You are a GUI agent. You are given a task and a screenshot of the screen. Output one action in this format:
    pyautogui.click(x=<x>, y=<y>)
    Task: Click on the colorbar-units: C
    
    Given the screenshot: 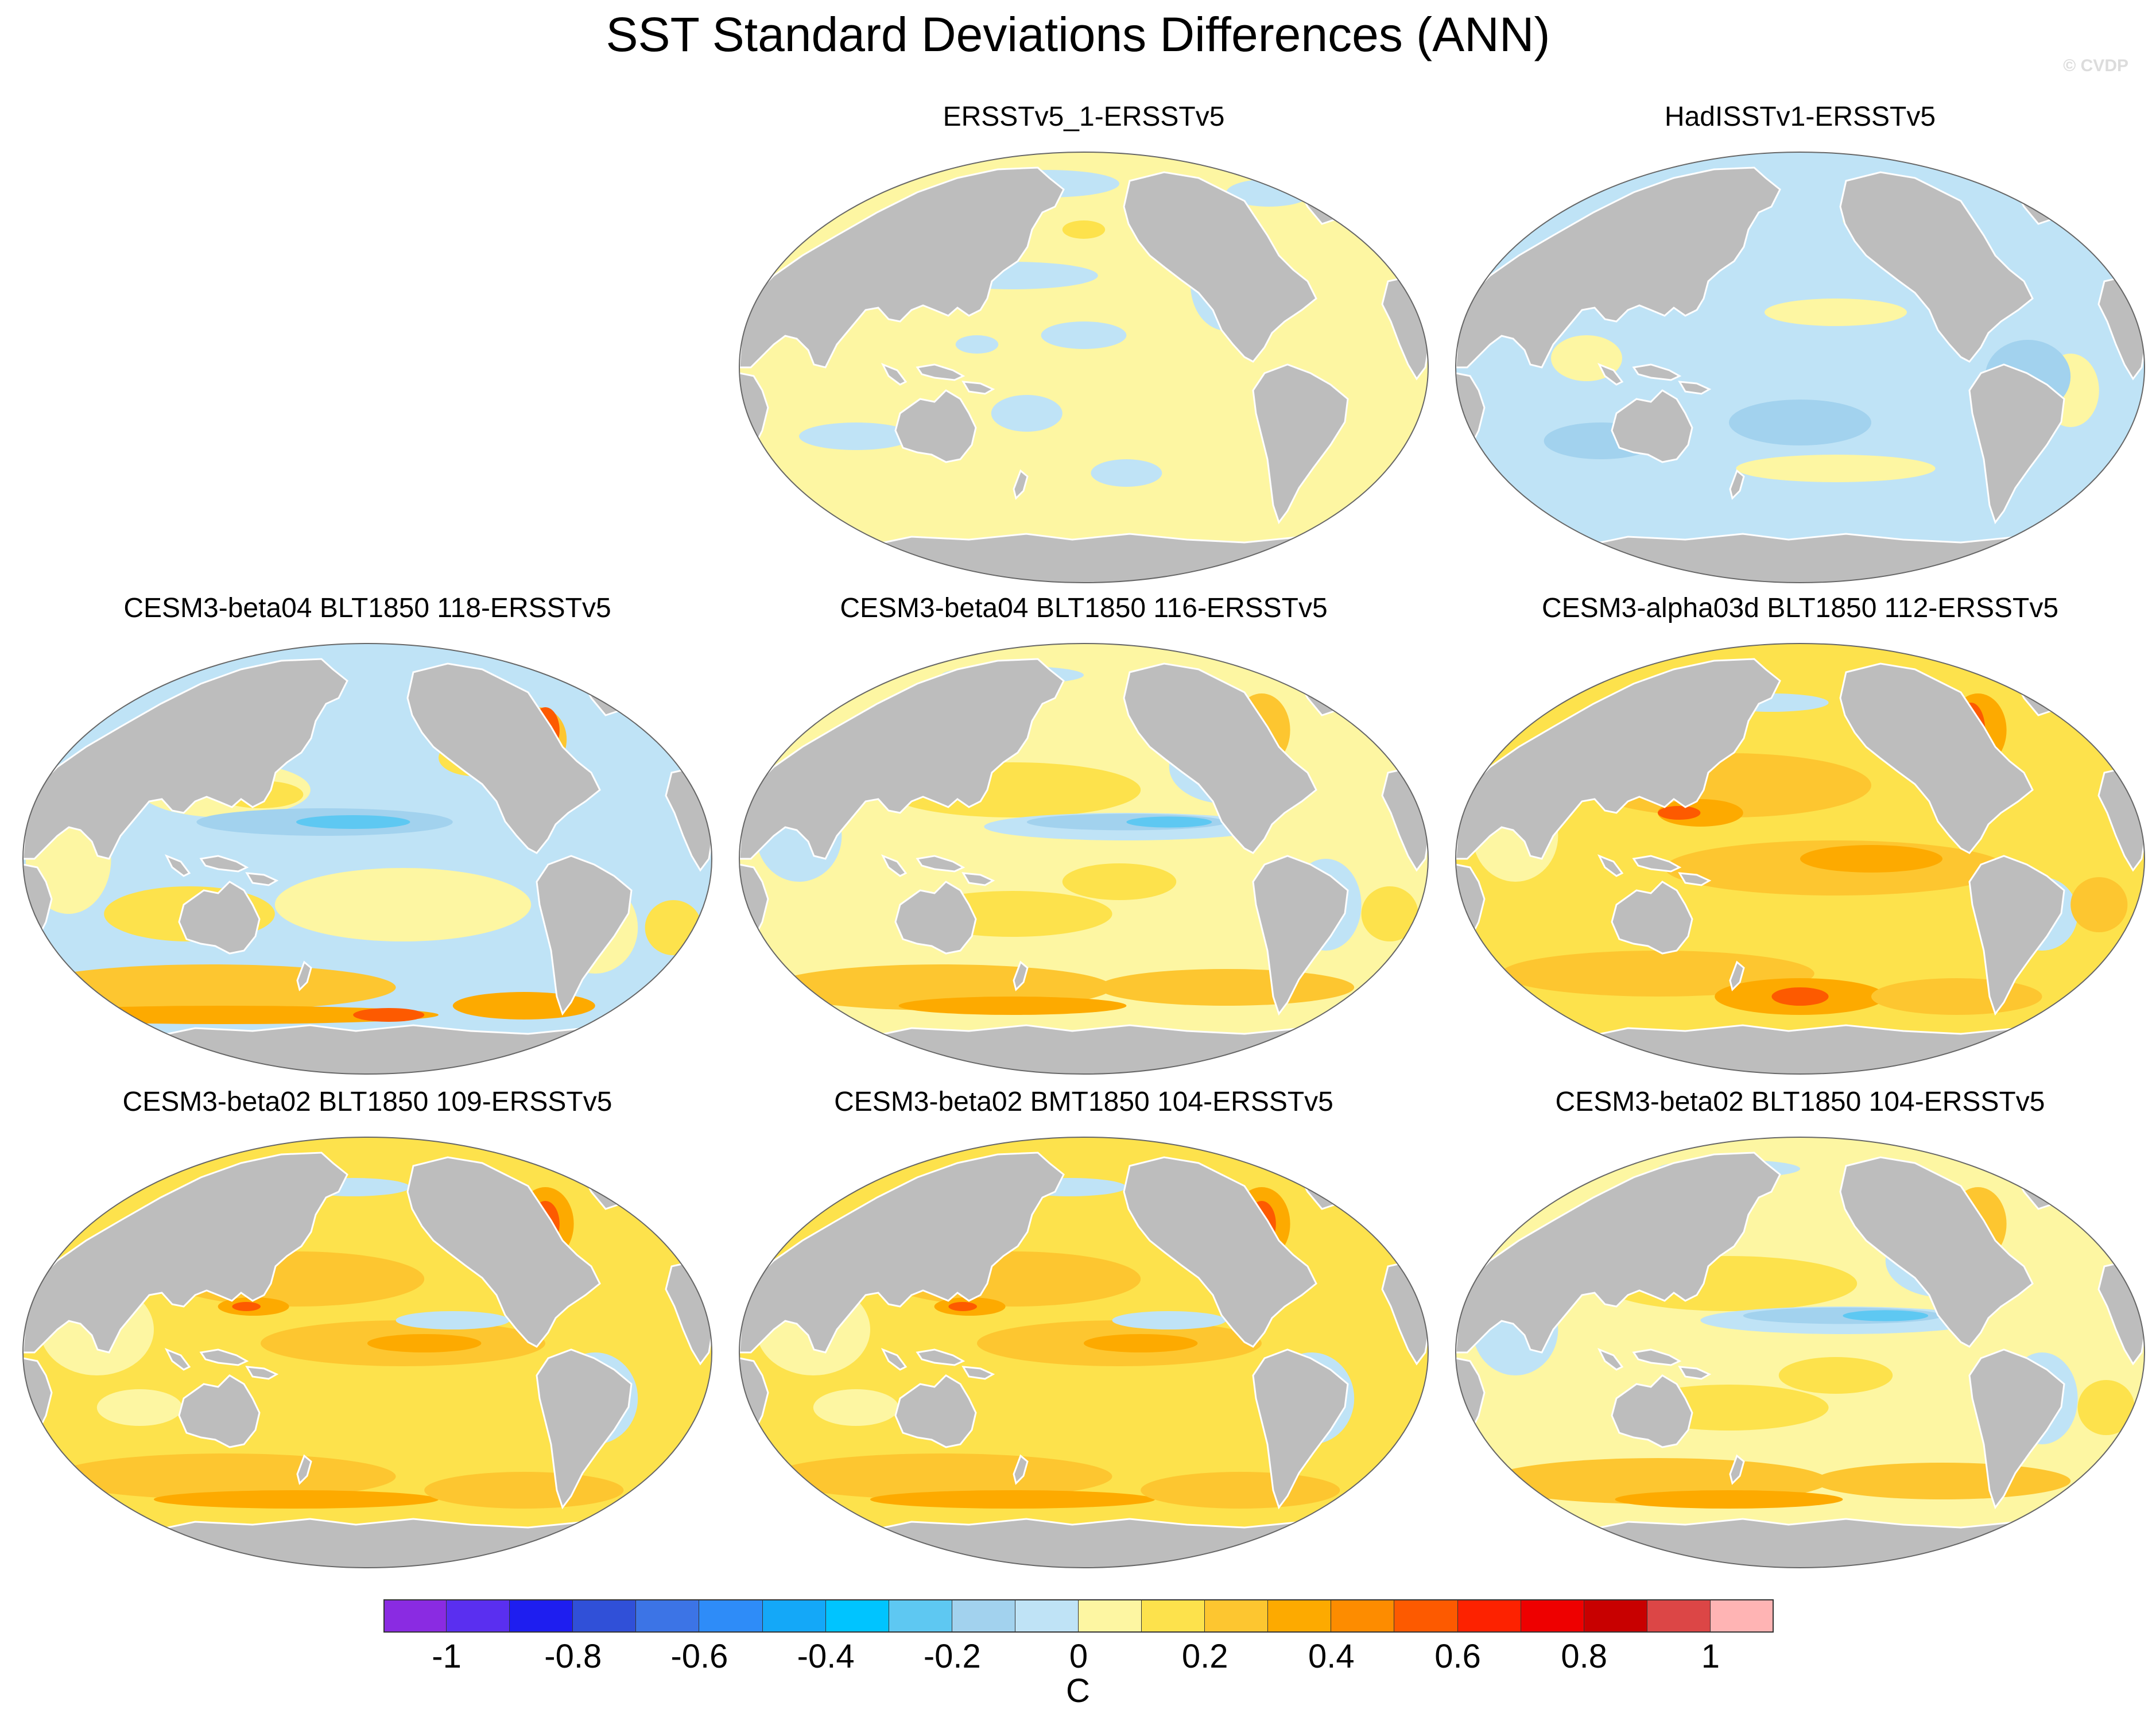 What is the action you would take?
    pyautogui.click(x=1078, y=1691)
    